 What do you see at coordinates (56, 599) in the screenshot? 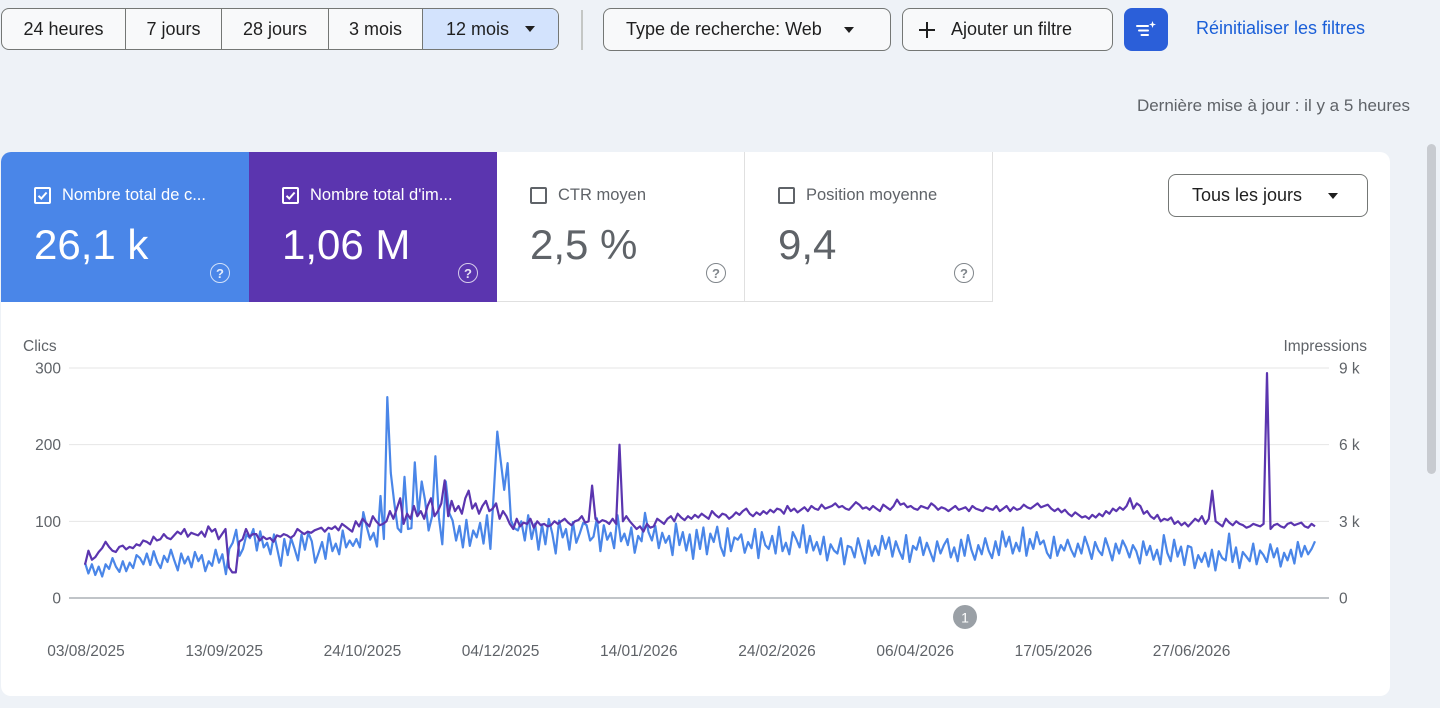
I see `left-tick-label: 0` at bounding box center [56, 599].